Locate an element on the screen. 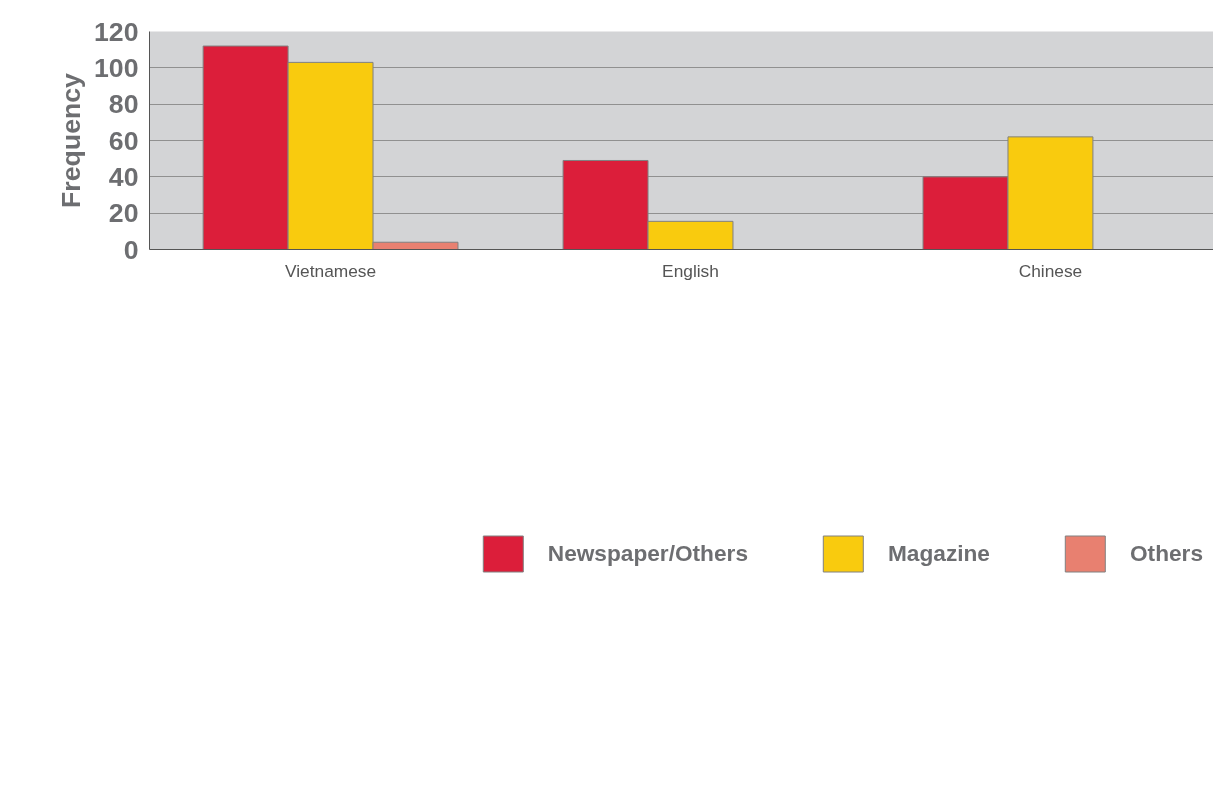 The height and width of the screenshot is (803, 1213). y-tick-label: 80 is located at coordinates (123, 104).